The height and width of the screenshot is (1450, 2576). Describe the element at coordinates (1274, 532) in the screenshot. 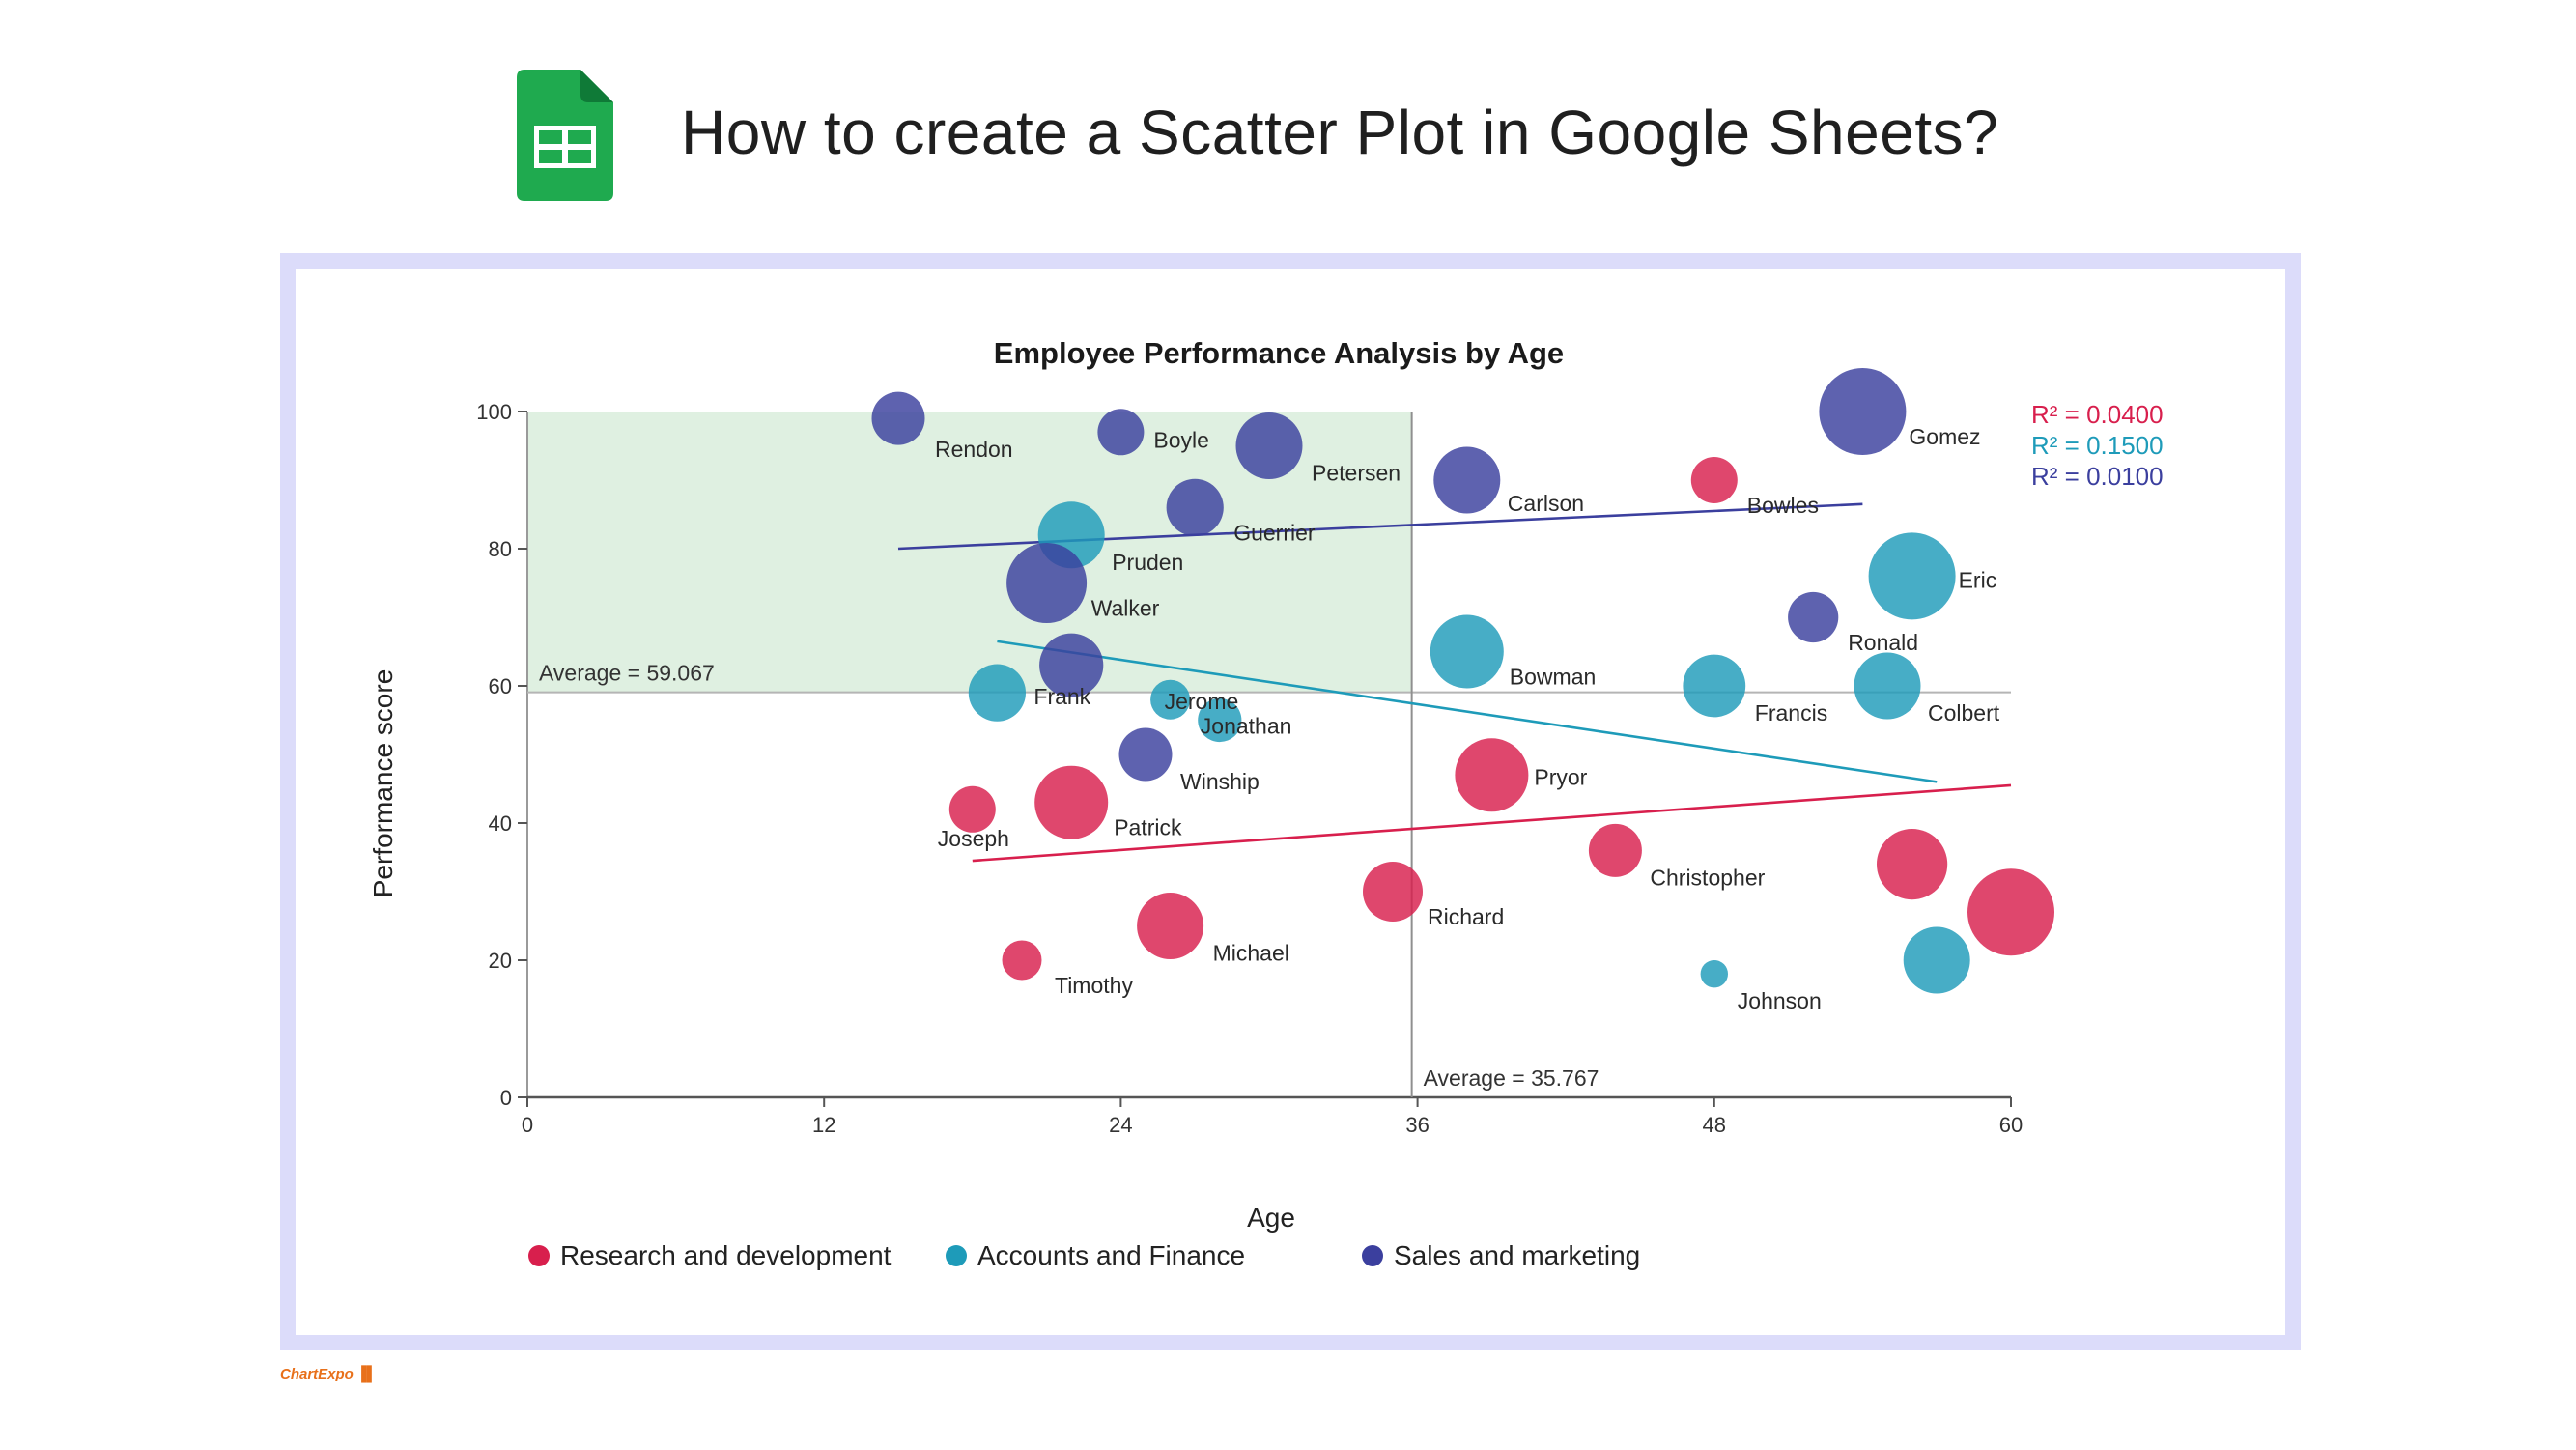

I see `point-label: Guerrier` at that location.